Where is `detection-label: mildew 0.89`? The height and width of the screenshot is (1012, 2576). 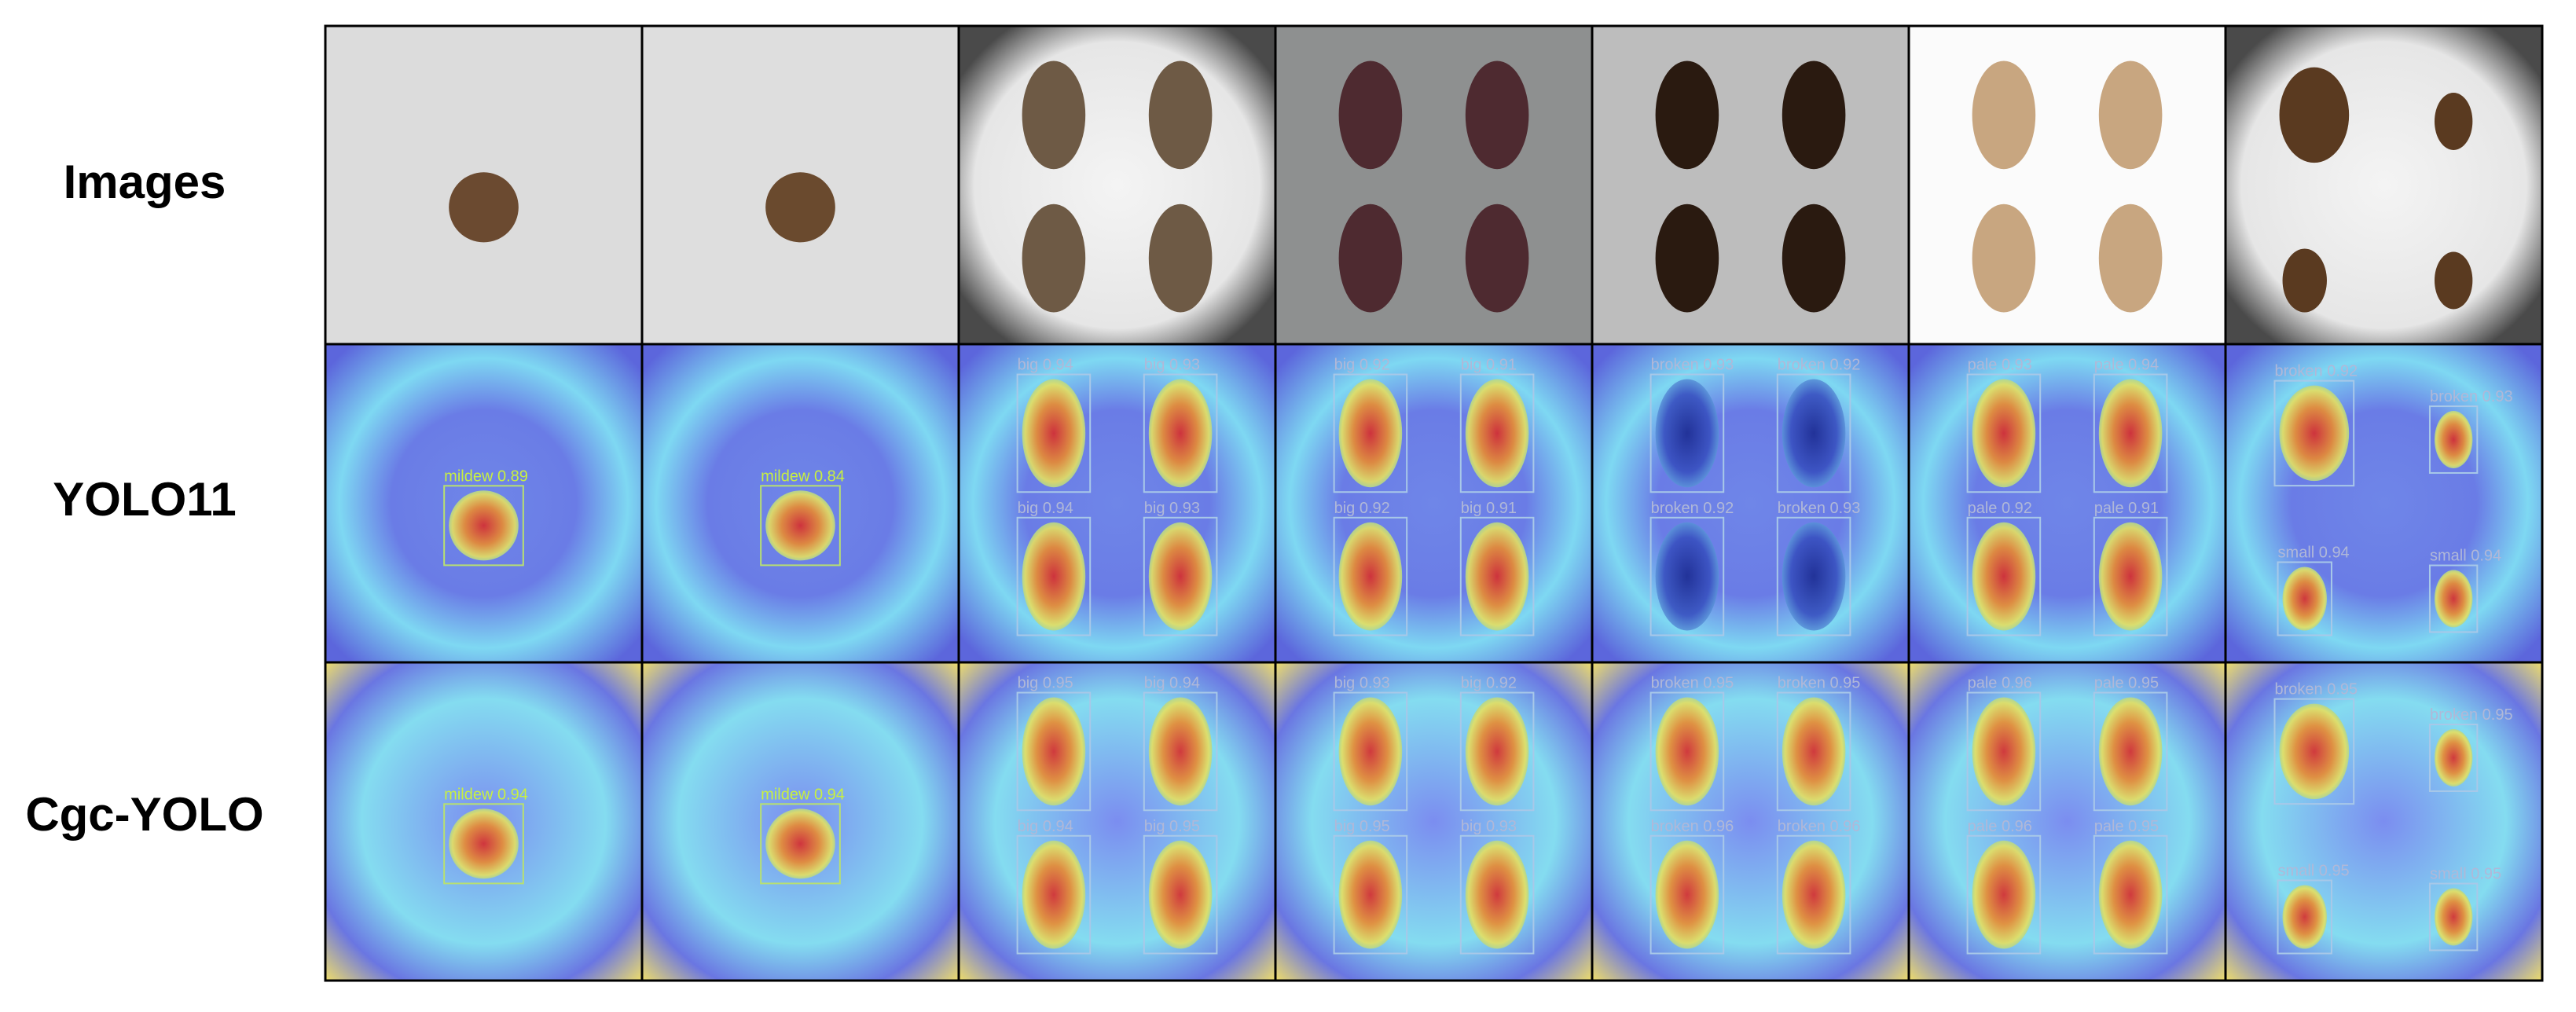 detection-label: mildew 0.89 is located at coordinates (486, 476).